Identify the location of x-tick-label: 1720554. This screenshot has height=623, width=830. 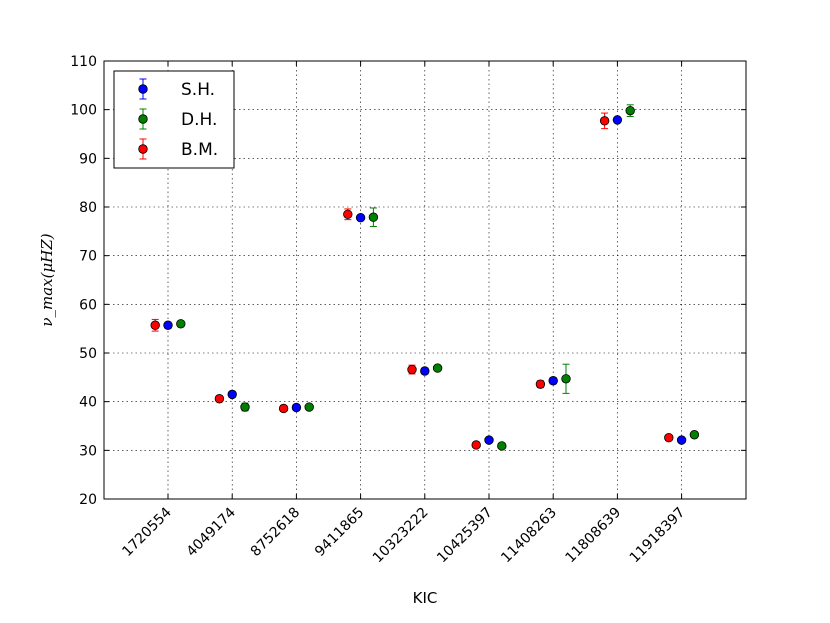
(146, 531).